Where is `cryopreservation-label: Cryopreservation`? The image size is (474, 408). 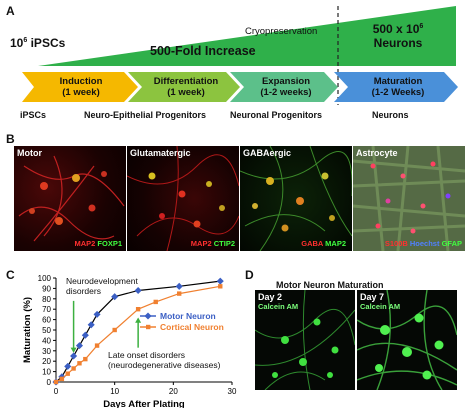 cryopreservation-label: Cryopreservation is located at coordinates (281, 31).